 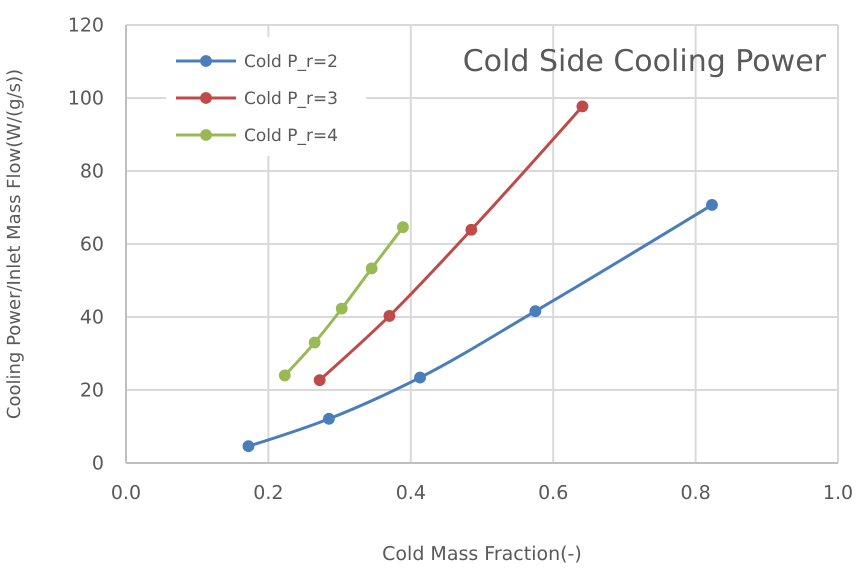 What do you see at coordinates (98, 463) in the screenshot?
I see `y-tick-label: 0` at bounding box center [98, 463].